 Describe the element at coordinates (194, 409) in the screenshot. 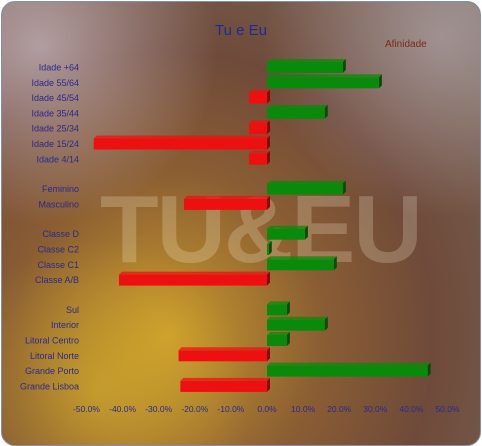

I see `x-tick-label: -20.0%` at that location.